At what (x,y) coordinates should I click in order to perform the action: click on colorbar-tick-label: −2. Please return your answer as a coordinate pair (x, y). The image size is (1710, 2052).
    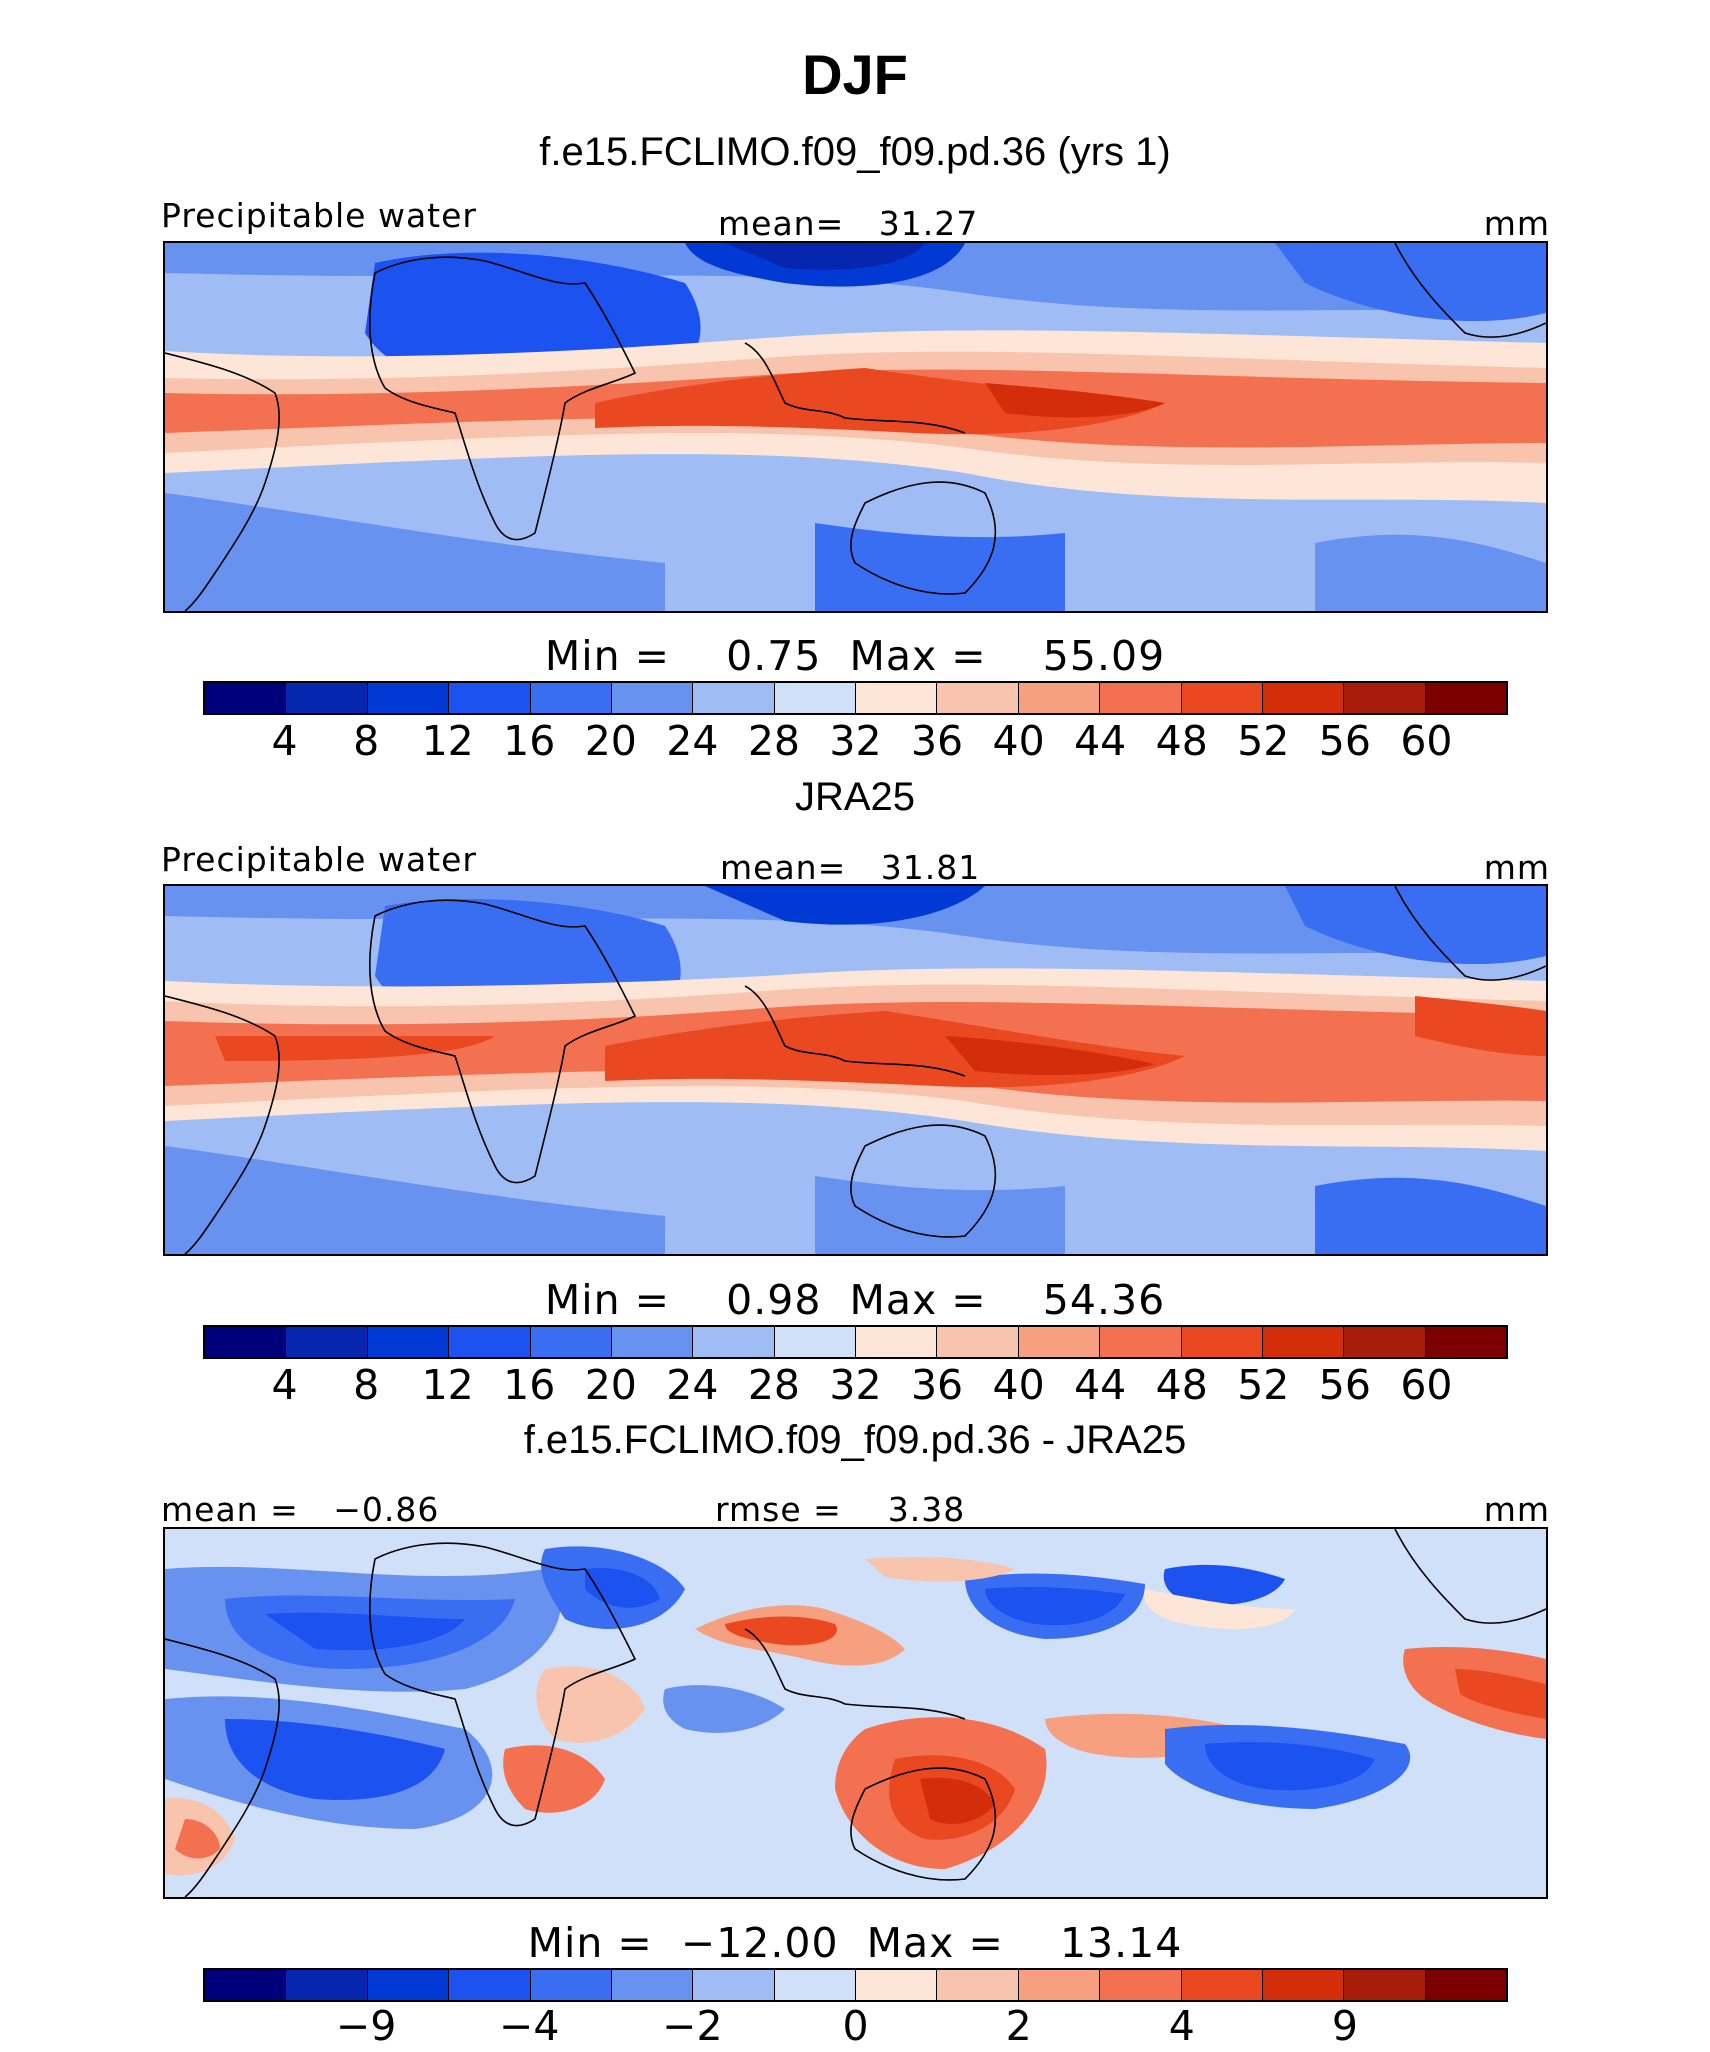
    Looking at the image, I should click on (692, 2026).